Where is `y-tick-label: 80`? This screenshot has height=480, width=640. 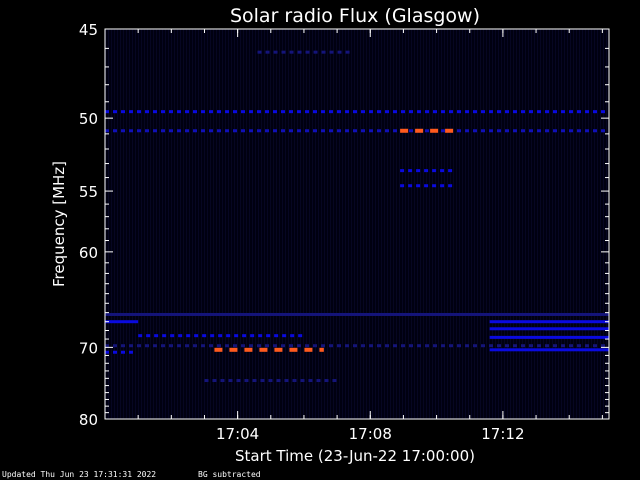
y-tick-label: 80 is located at coordinates (88, 420).